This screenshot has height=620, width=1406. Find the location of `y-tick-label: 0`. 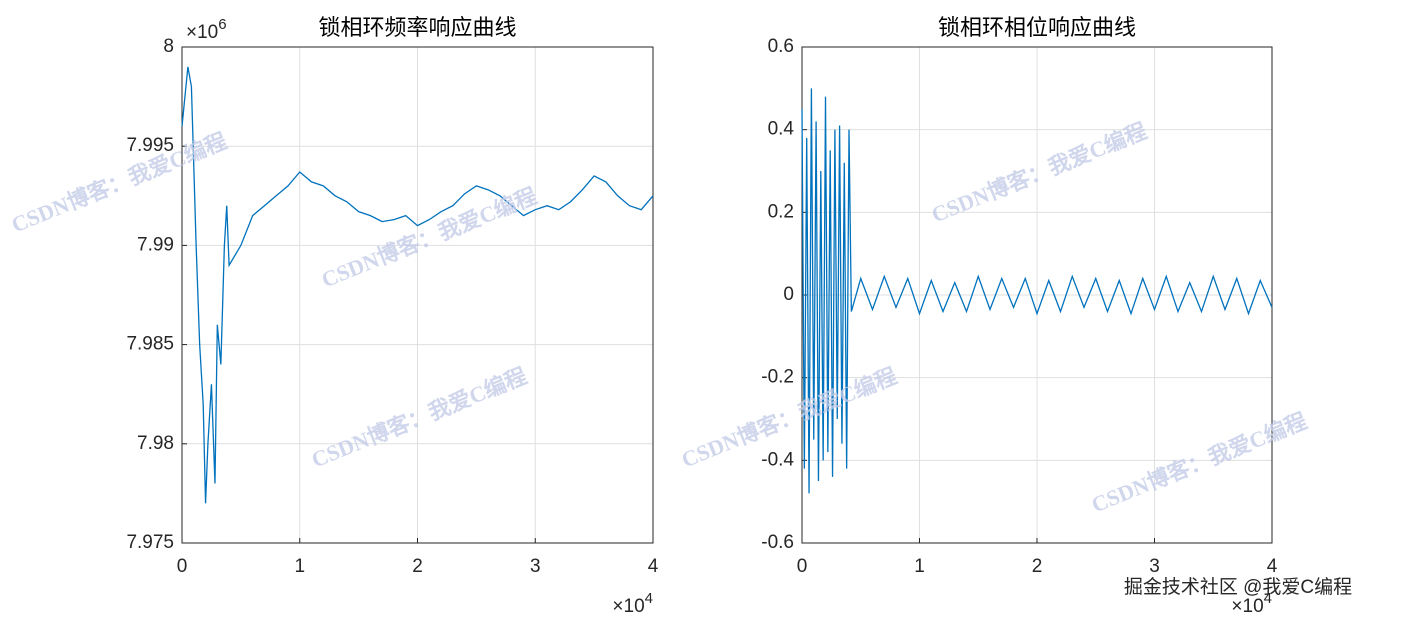

y-tick-label: 0 is located at coordinates (788, 294).